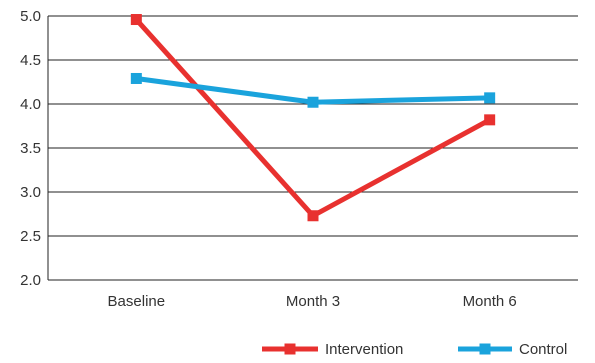 The height and width of the screenshot is (363, 595). What do you see at coordinates (512, 349) in the screenshot?
I see `legend-item-control: Control` at bounding box center [512, 349].